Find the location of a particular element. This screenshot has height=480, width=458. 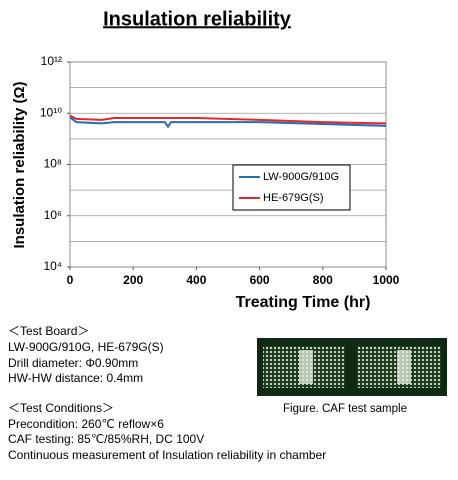

y-tick-label: 10¹² is located at coordinates (51, 61).